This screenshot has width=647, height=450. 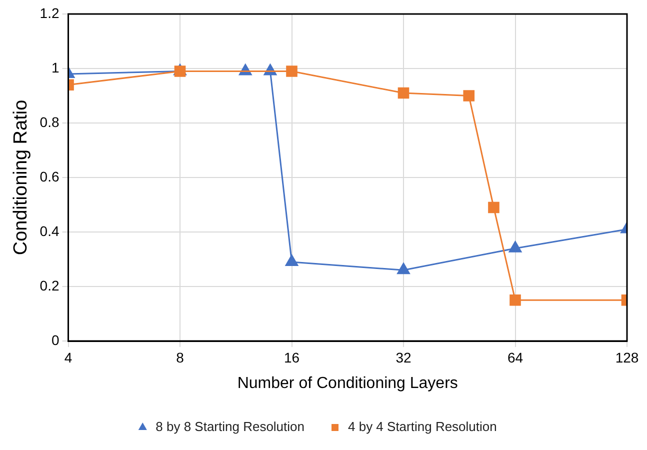 What do you see at coordinates (347, 383) in the screenshot?
I see `x-axis-title: Number of Conditioning Layers` at bounding box center [347, 383].